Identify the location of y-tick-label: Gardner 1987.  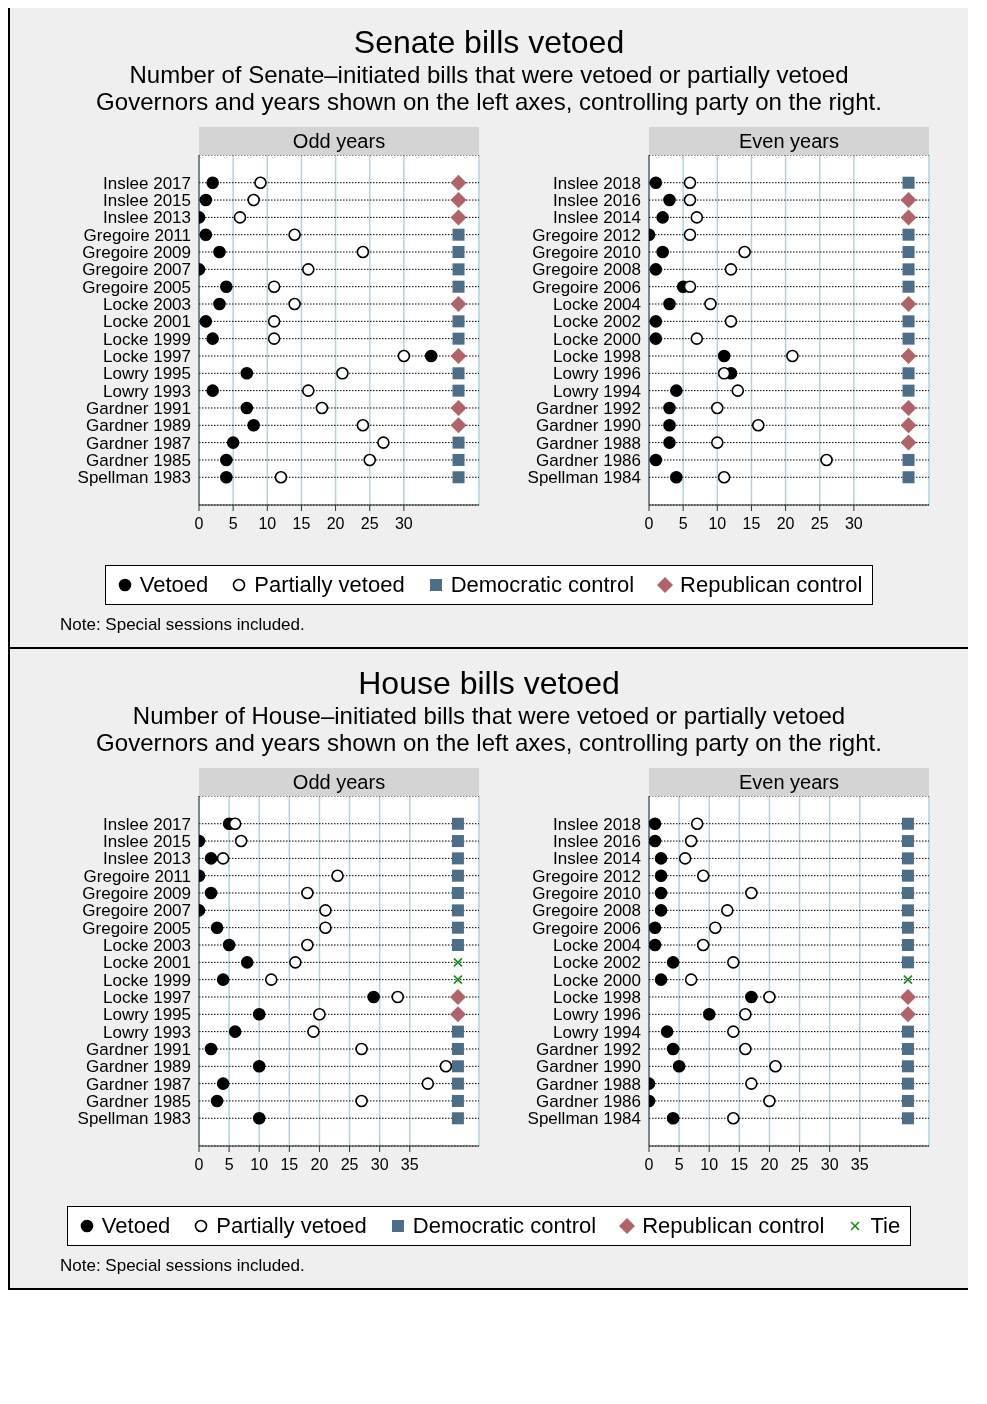
(138, 1084).